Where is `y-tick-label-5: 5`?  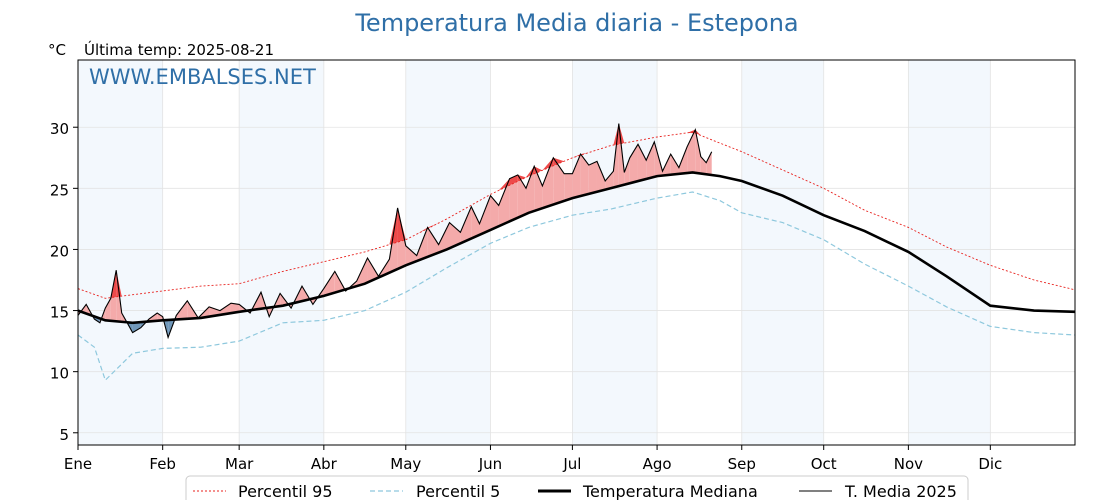 y-tick-label-5: 5 is located at coordinates (64, 435).